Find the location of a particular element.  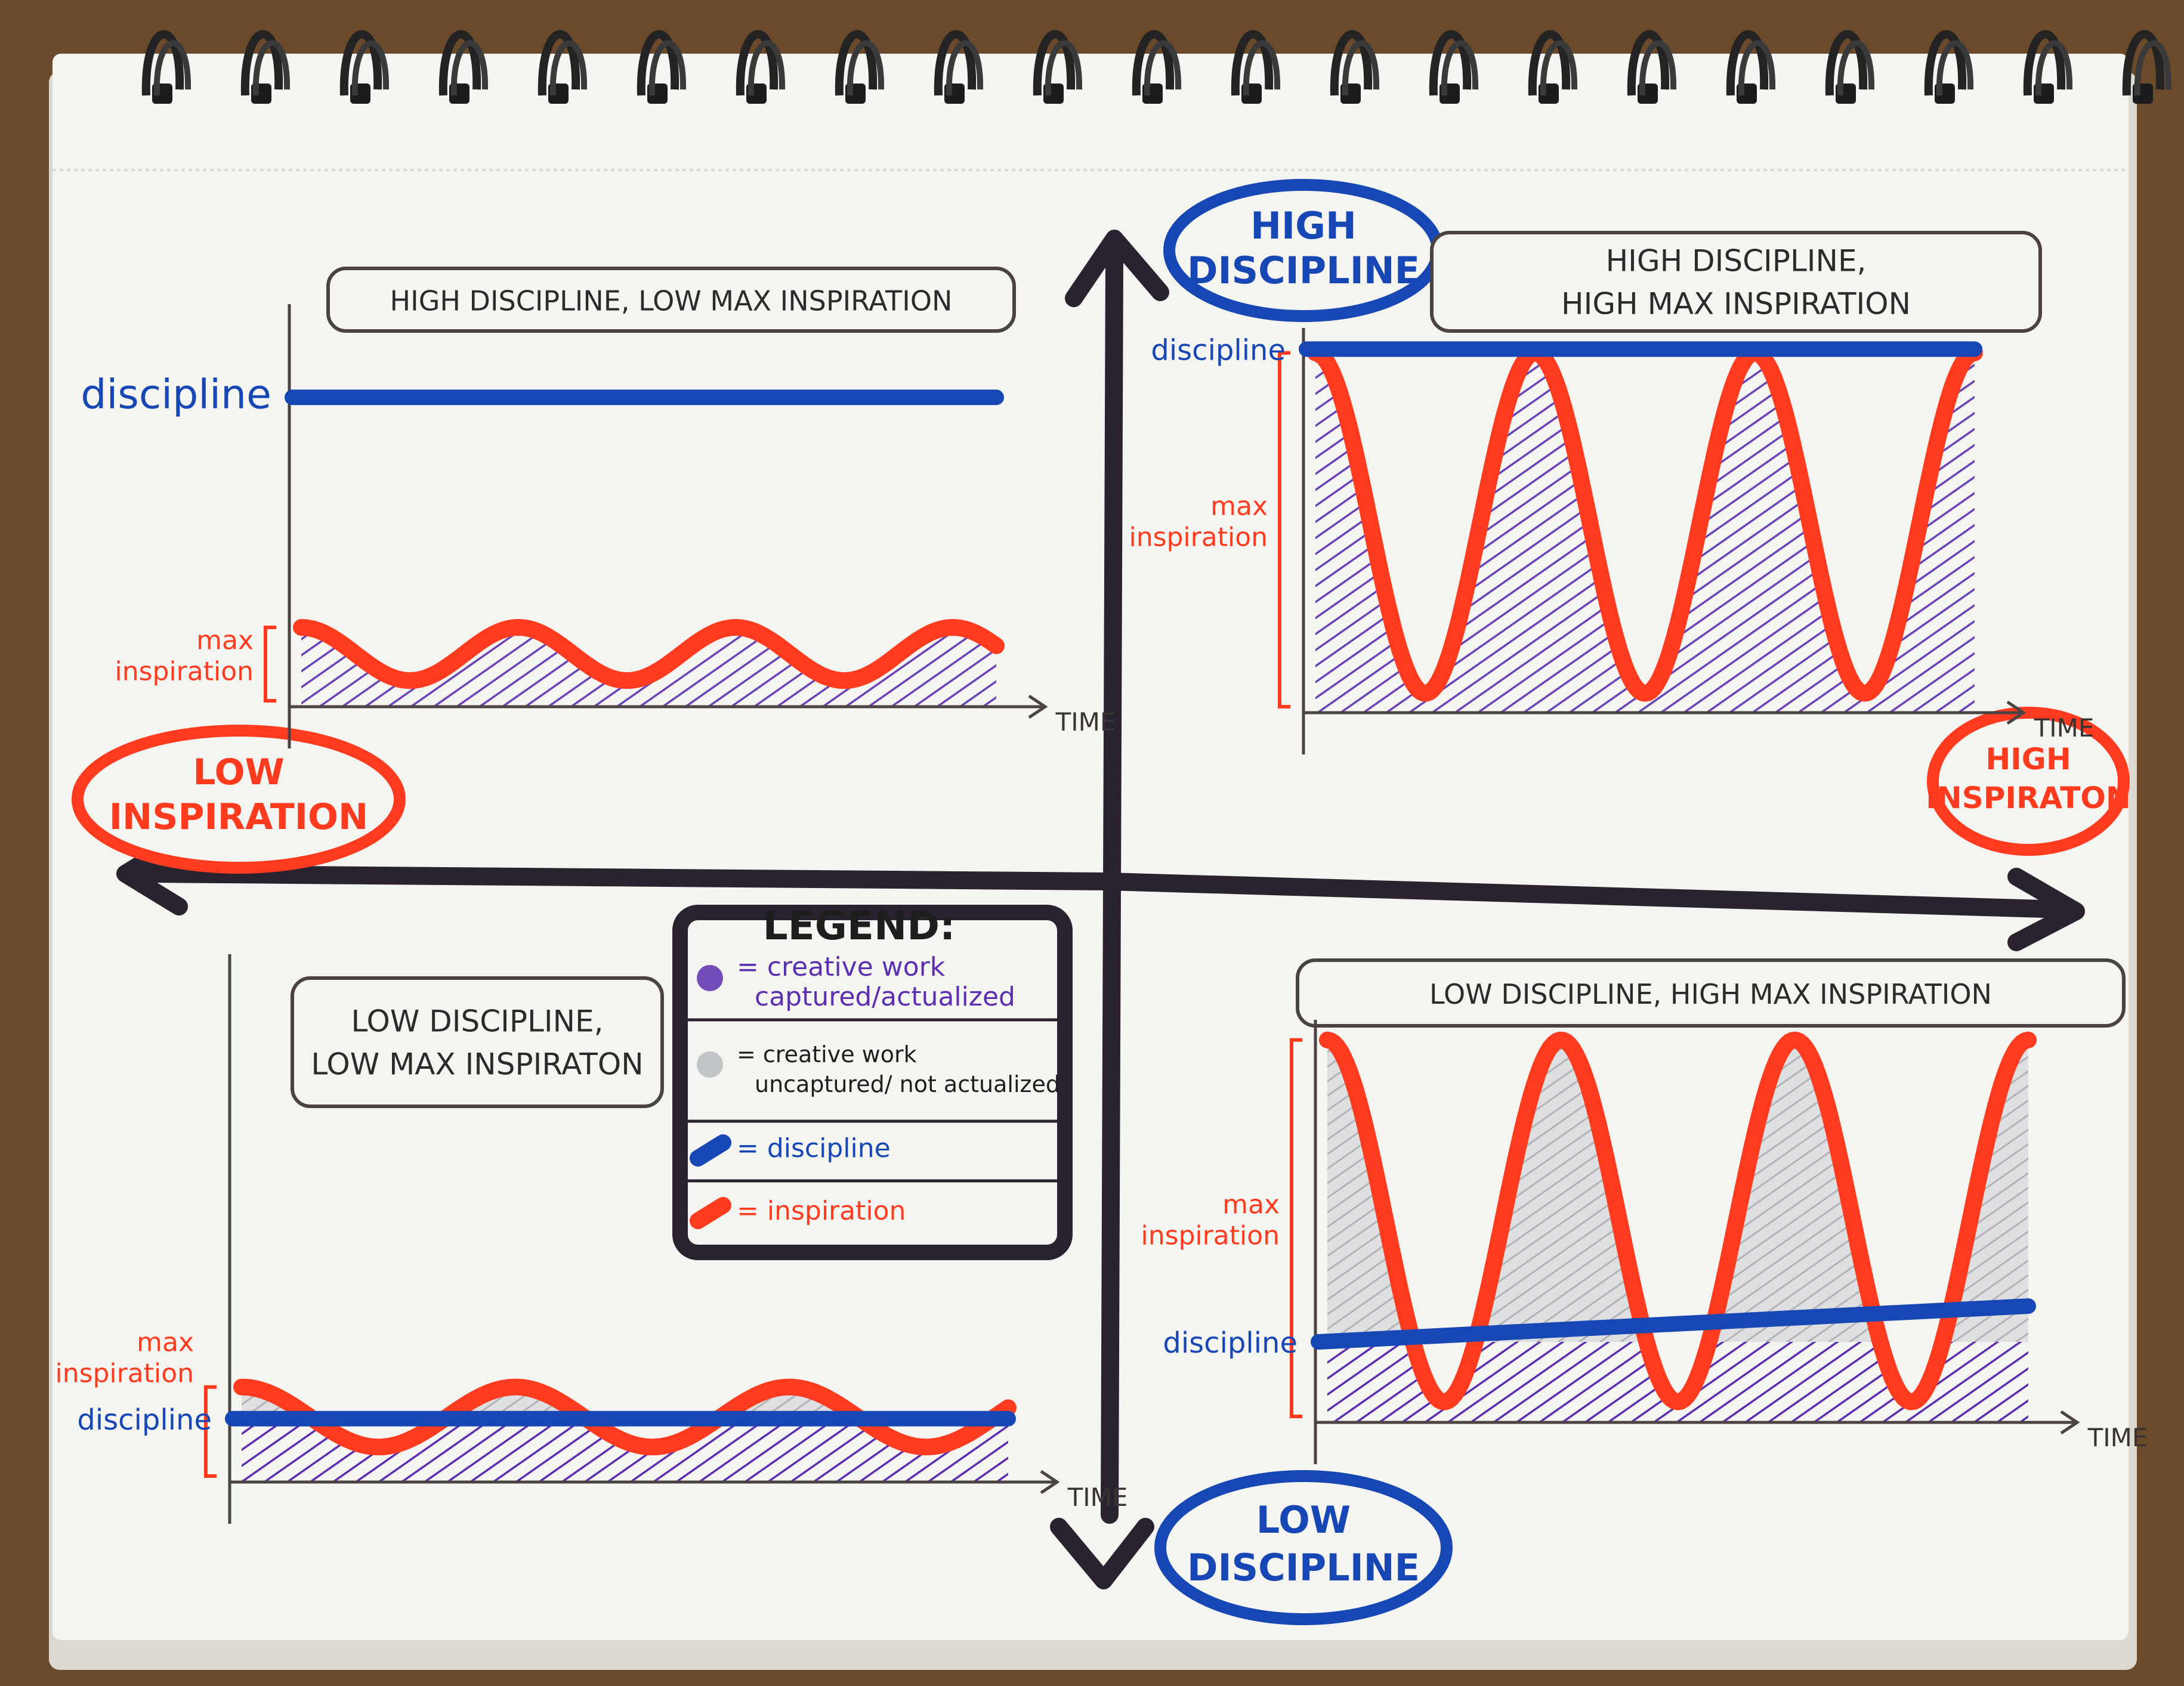

legend-item-label: = inspiration is located at coordinates (821, 1211).